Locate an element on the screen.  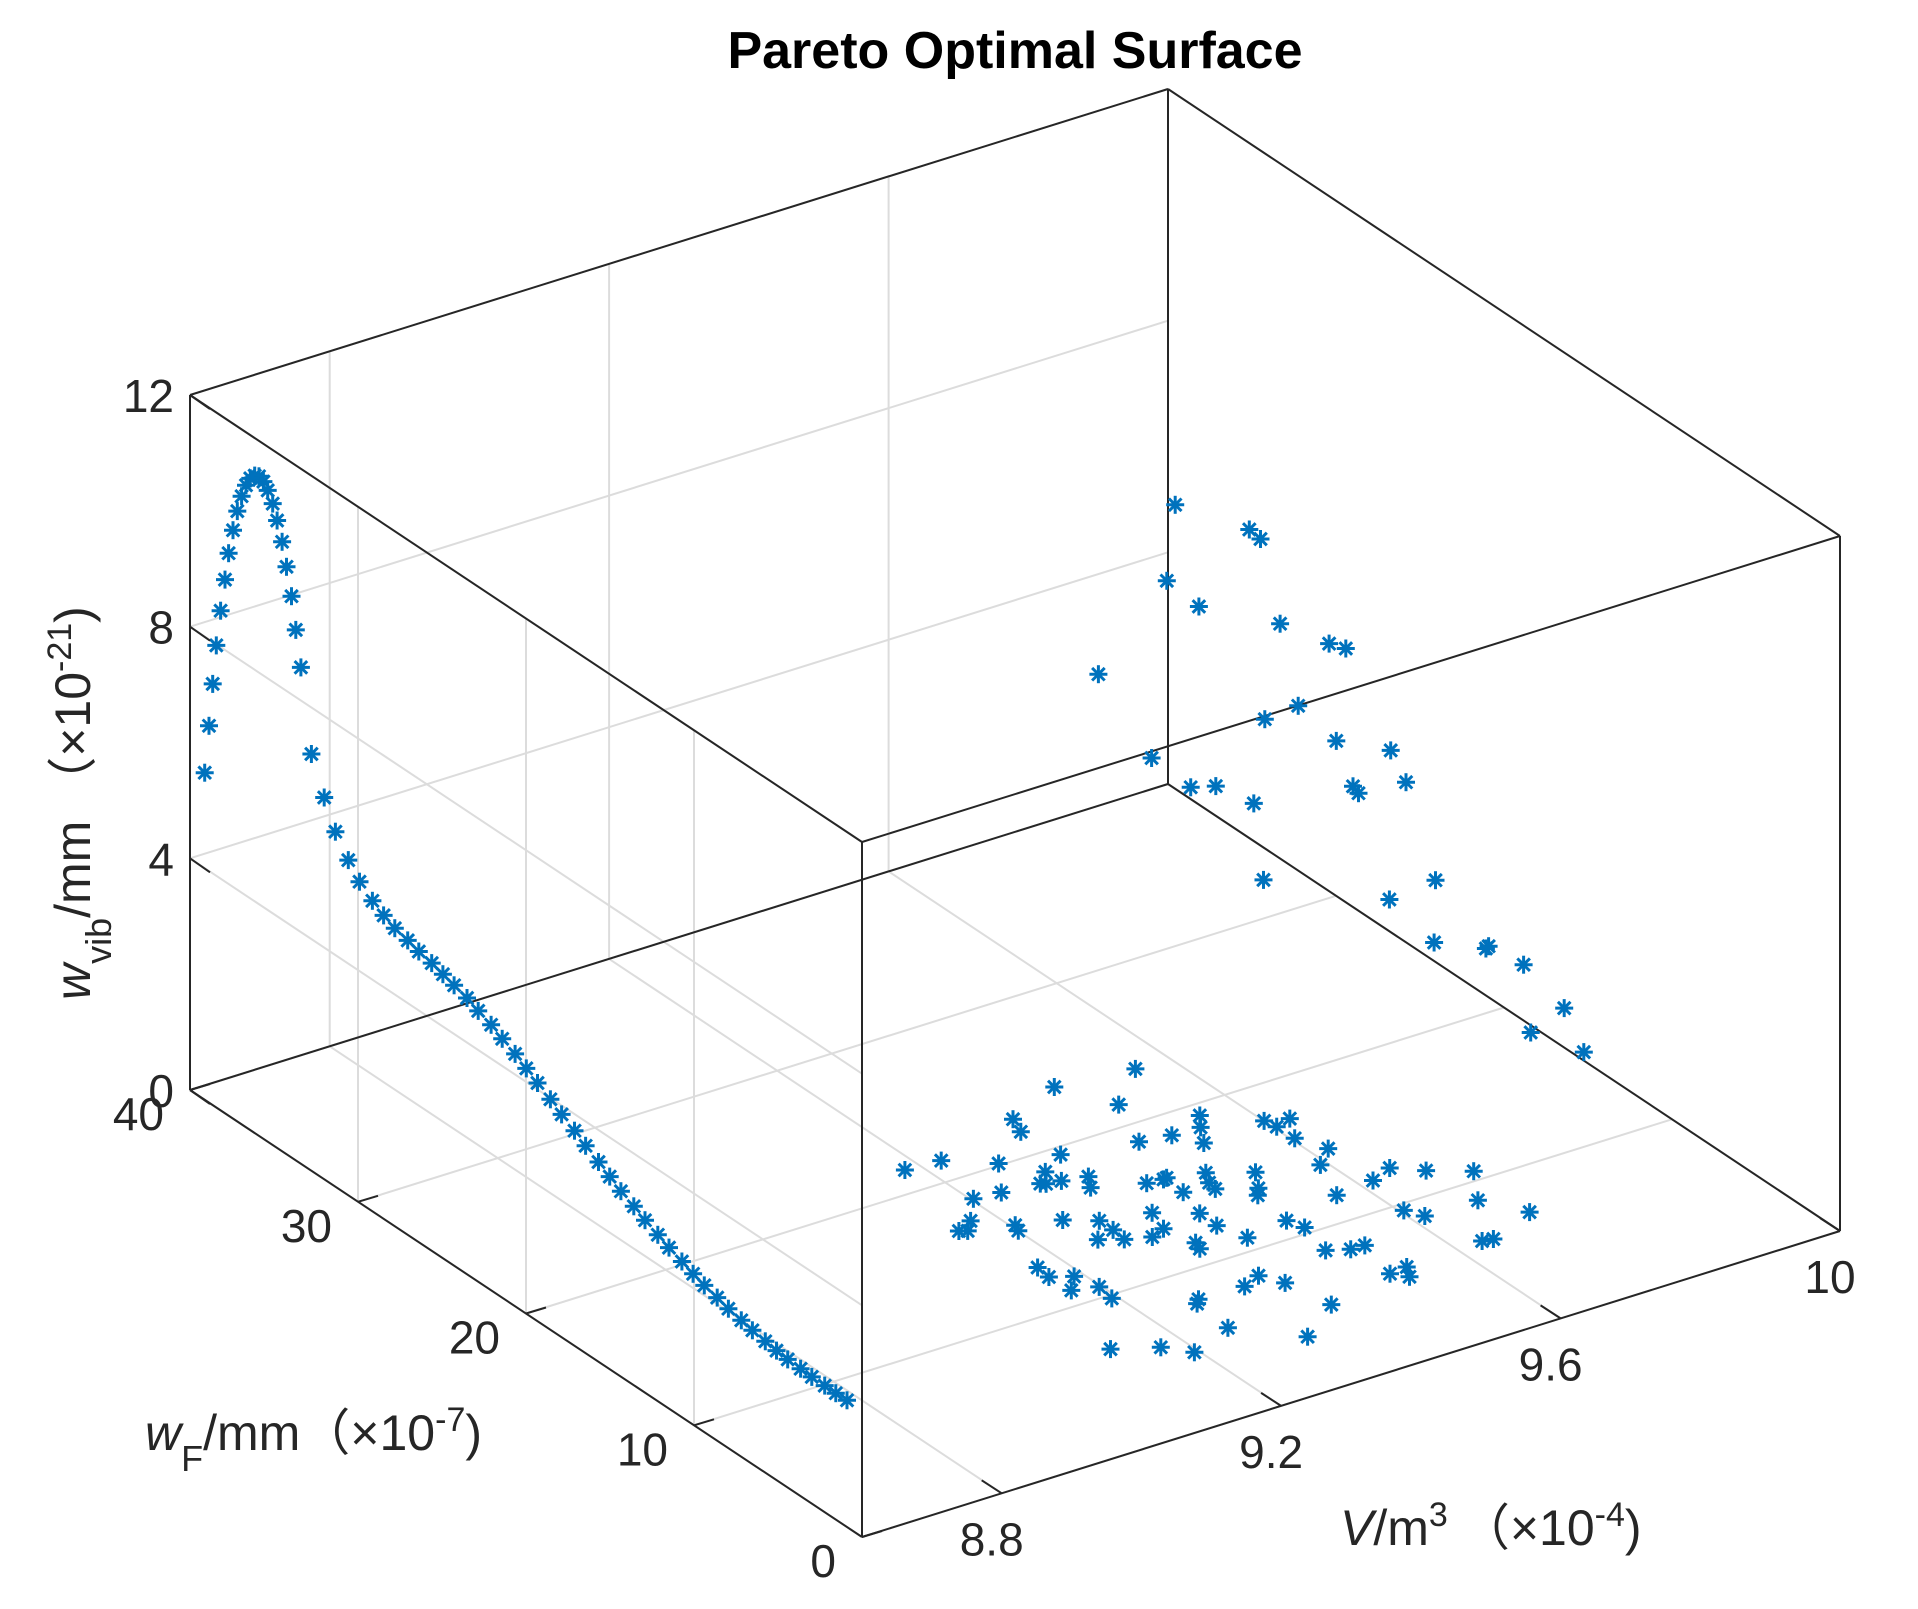
y-tick-label: 10 is located at coordinates (642, 1449).